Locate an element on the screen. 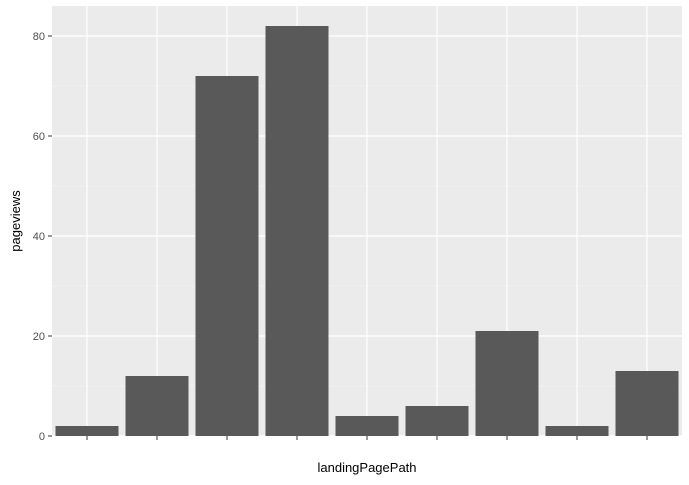 The image size is (689, 485). y-axis: 0 20 40 60 80 is located at coordinates (42, 237).